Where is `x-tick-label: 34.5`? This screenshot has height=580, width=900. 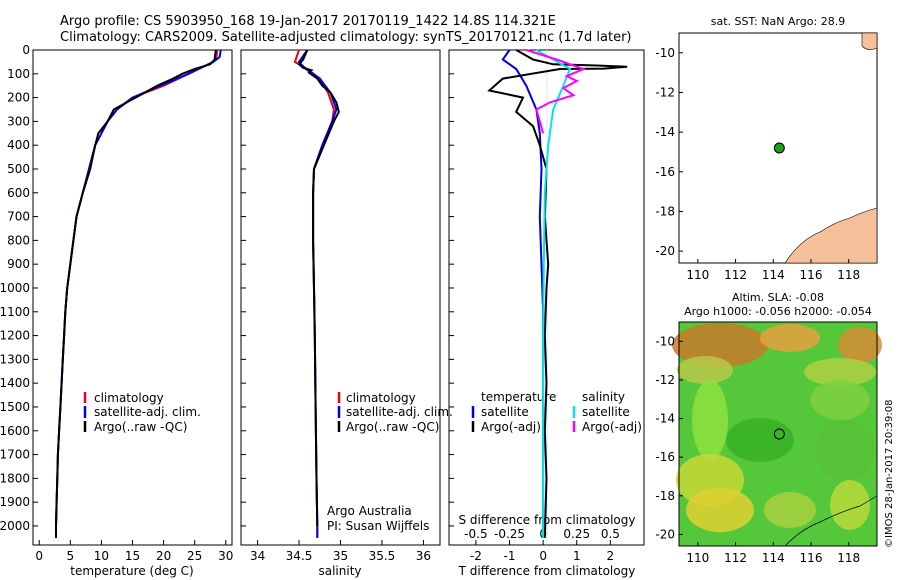 x-tick-label: 34.5 is located at coordinates (299, 556).